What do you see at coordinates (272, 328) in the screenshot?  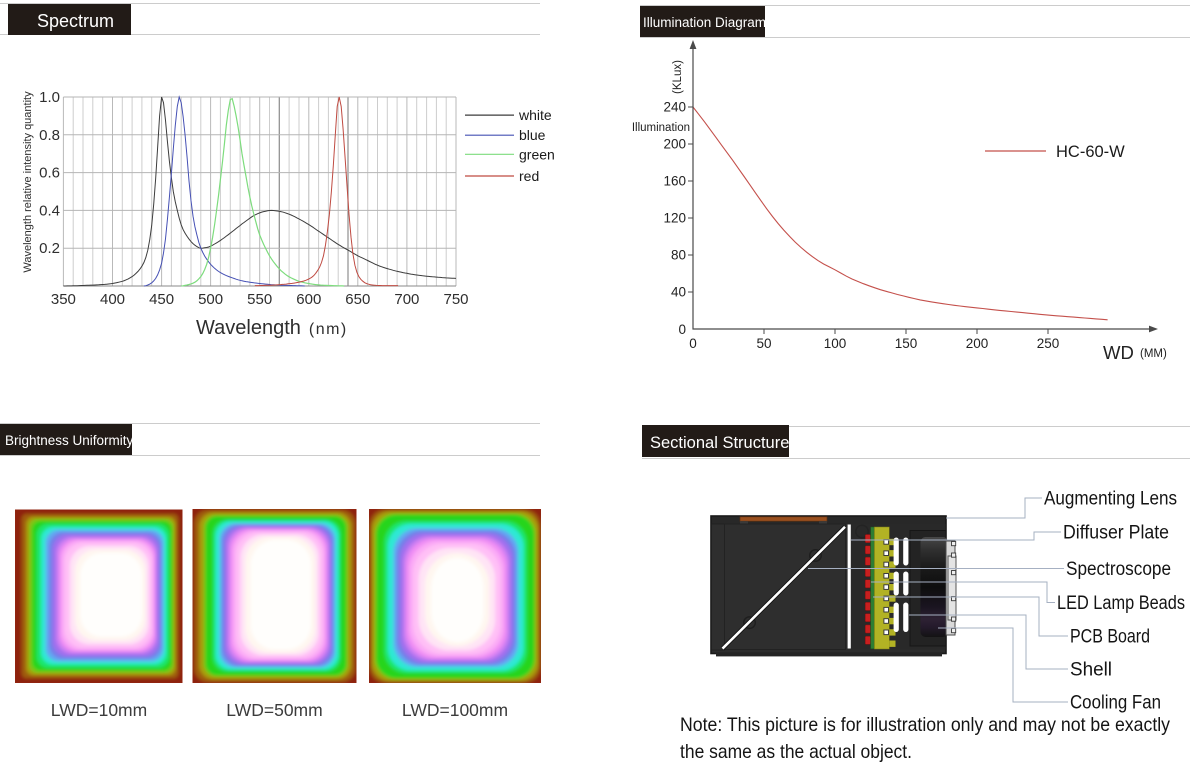 I see `svg-text:Wavelength(nm): Wavelength (nm)` at bounding box center [272, 328].